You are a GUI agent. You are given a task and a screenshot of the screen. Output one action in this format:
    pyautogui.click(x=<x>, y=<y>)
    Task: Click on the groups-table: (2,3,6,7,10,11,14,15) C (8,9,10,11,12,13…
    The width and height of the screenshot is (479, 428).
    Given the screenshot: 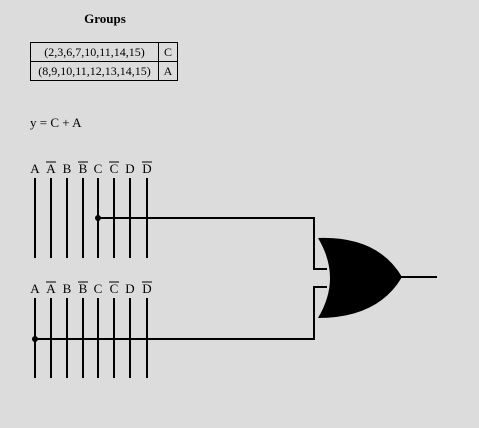 What is the action you would take?
    pyautogui.click(x=104, y=61)
    